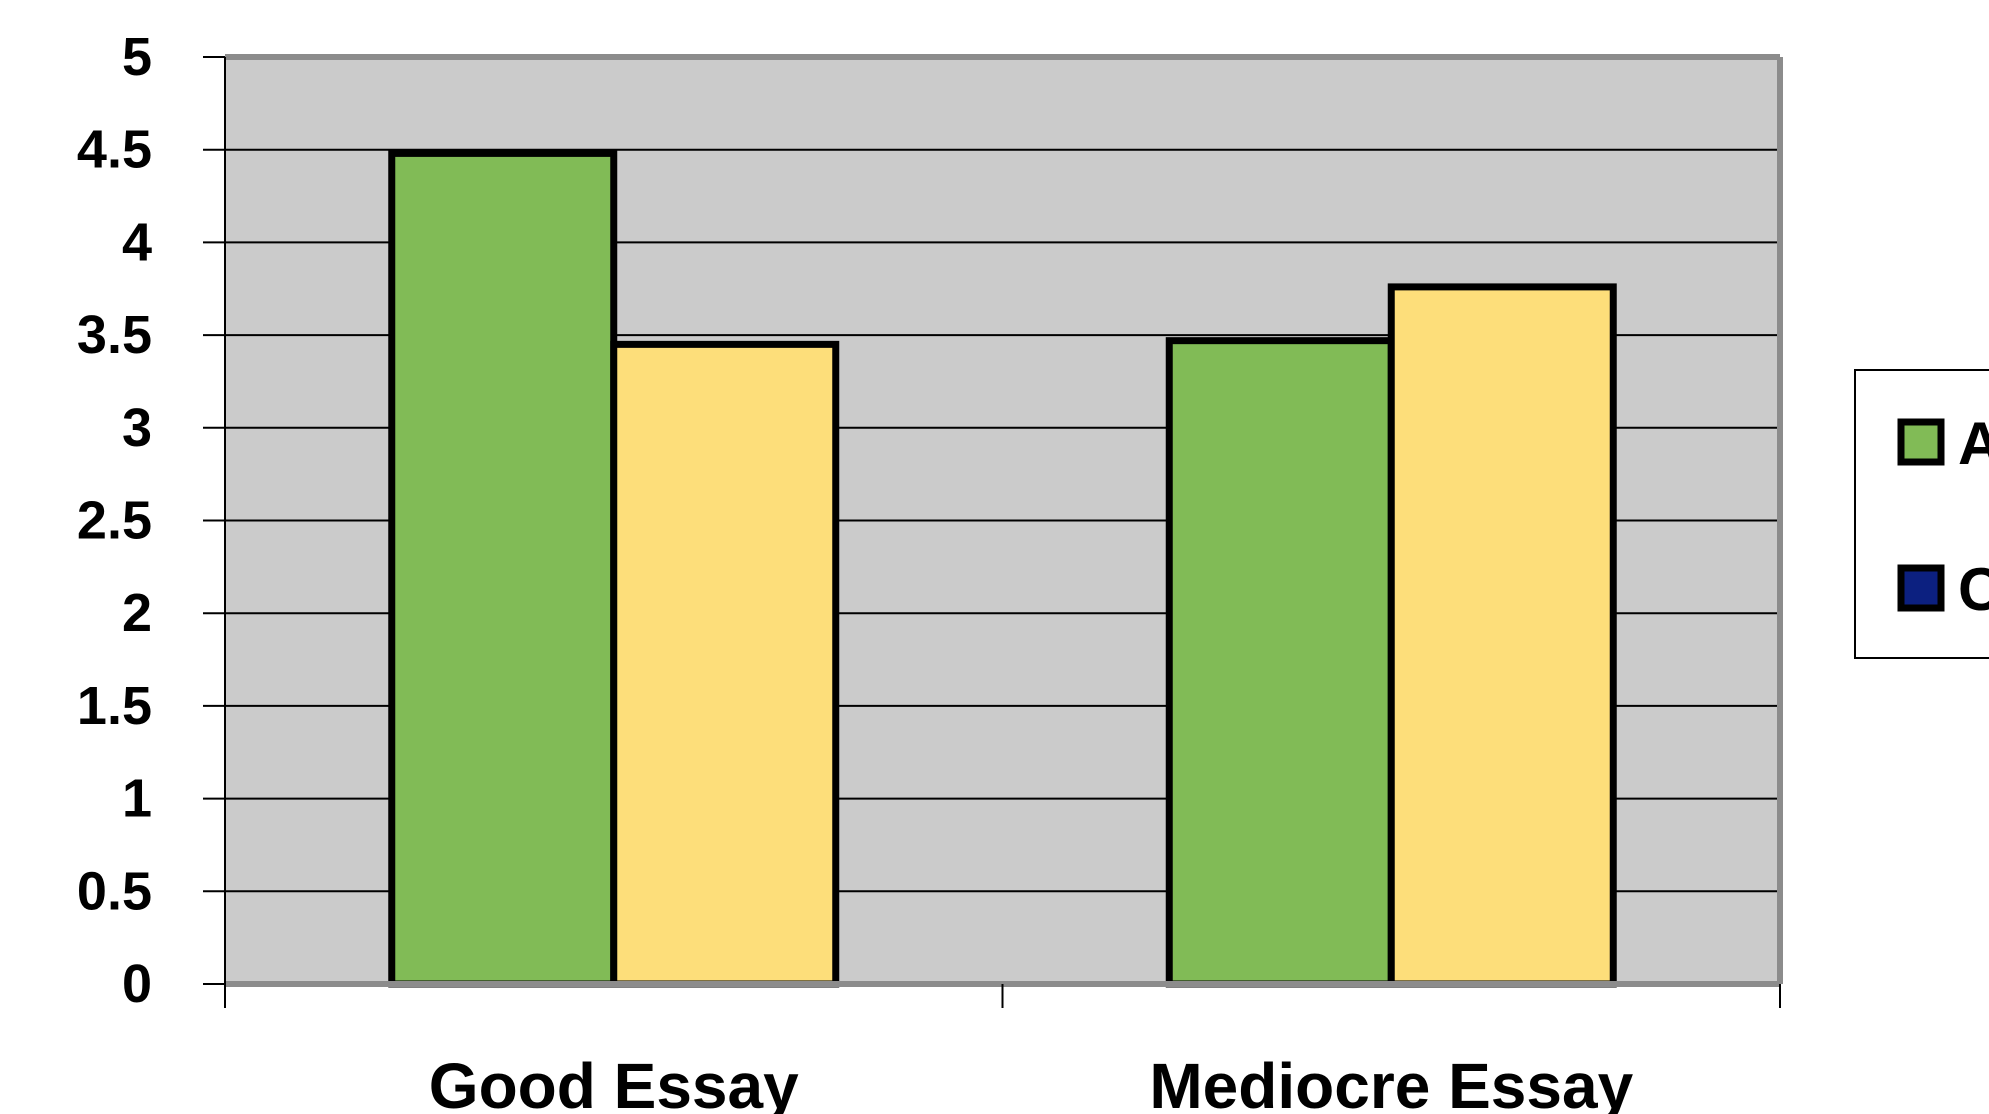 This screenshot has width=1989, height=1114. What do you see at coordinates (137, 799) in the screenshot?
I see `y-tick-label: 1` at bounding box center [137, 799].